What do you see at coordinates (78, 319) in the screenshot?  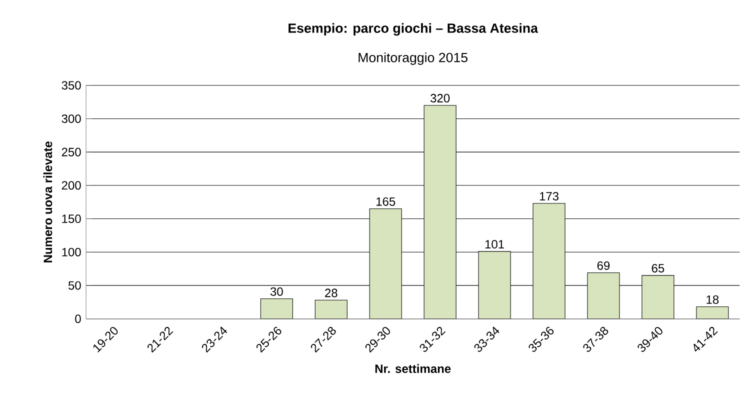 I see `y-tick-label: 0` at bounding box center [78, 319].